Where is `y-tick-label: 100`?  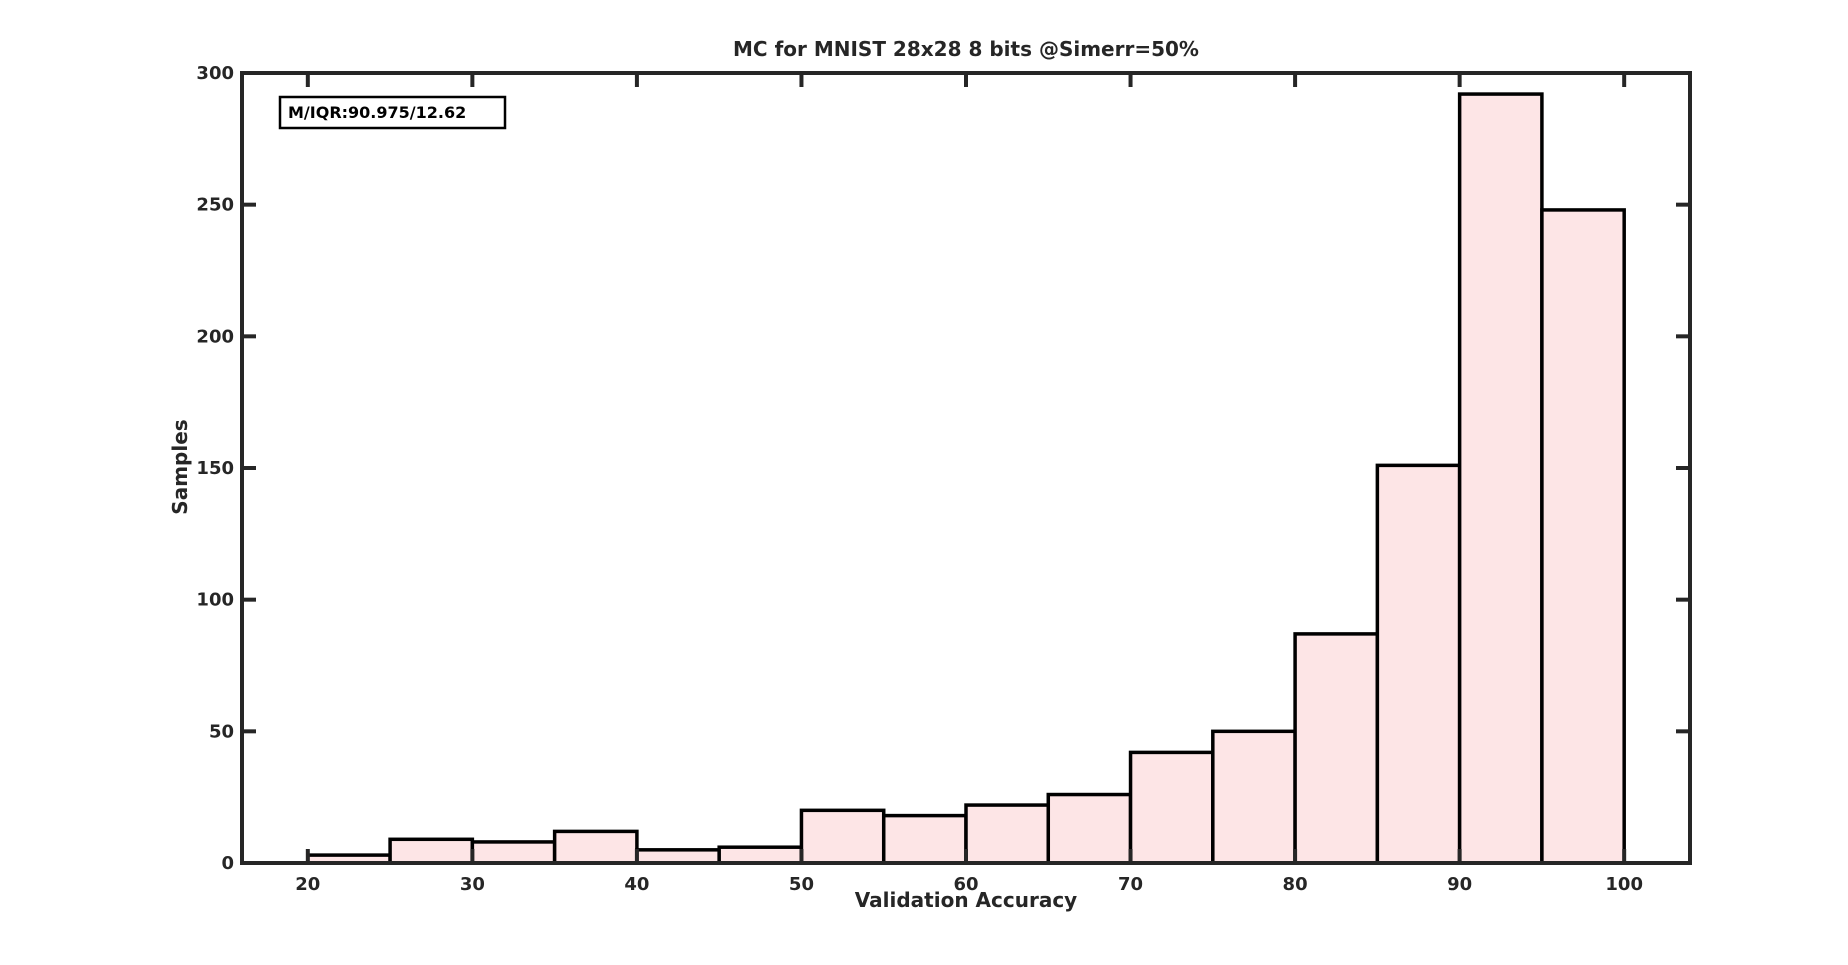 y-tick-label: 100 is located at coordinates (215, 600).